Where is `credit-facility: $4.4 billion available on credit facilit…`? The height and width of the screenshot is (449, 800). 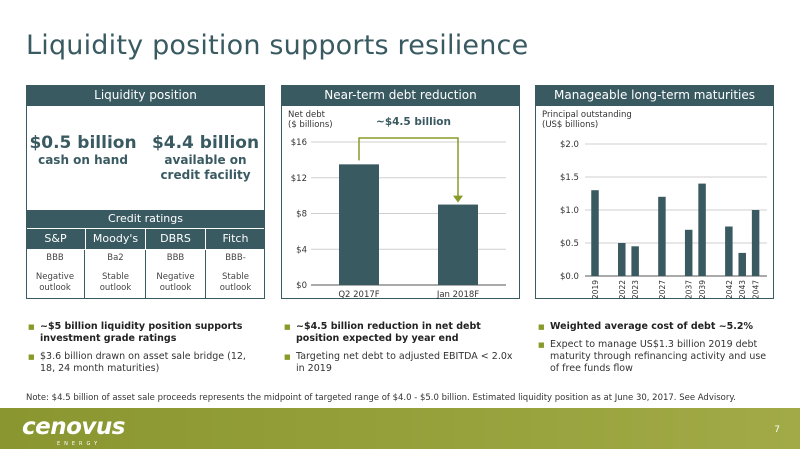 credit-facility: $4.4 billion available on credit facilit… is located at coordinates (205, 158).